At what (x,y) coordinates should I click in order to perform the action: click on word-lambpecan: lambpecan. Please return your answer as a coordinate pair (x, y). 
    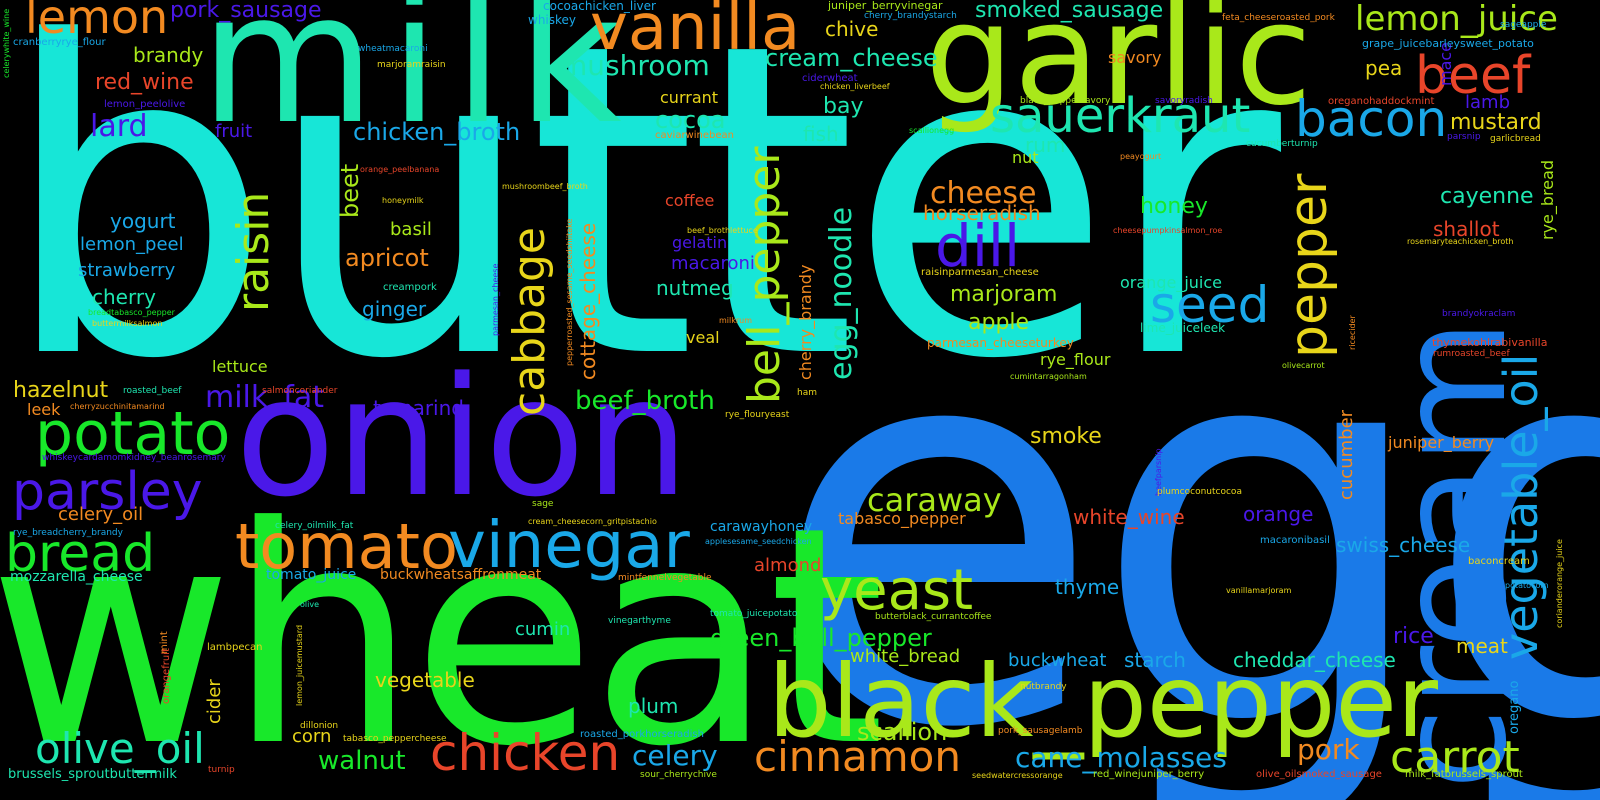
    Looking at the image, I should click on (235, 647).